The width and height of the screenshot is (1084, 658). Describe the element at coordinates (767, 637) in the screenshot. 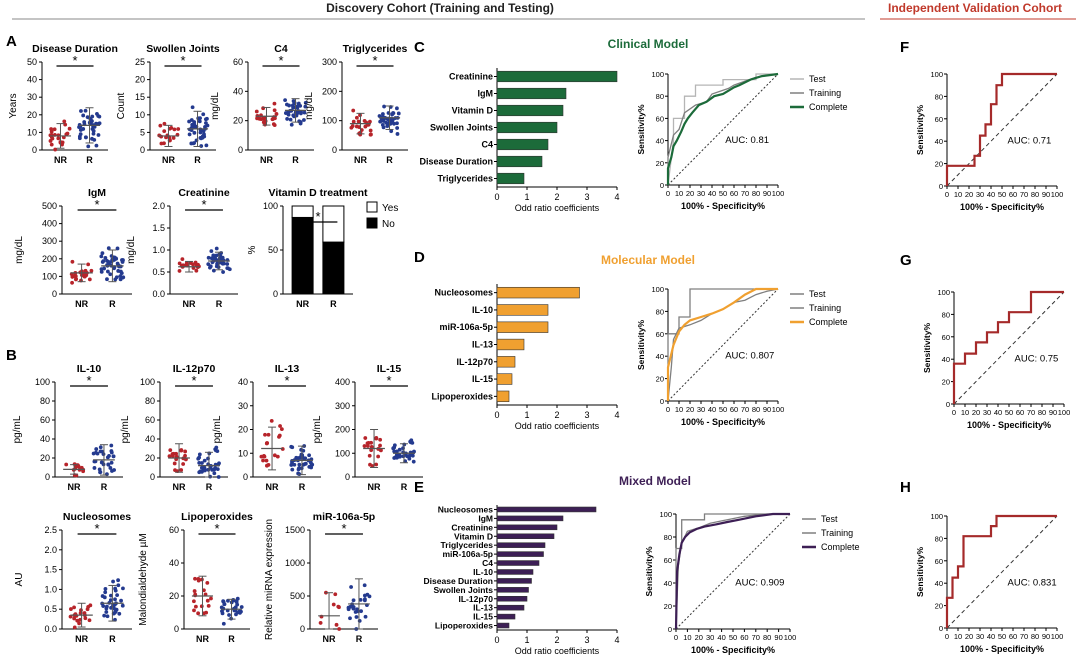

I see `x-tick-label: 80` at that location.